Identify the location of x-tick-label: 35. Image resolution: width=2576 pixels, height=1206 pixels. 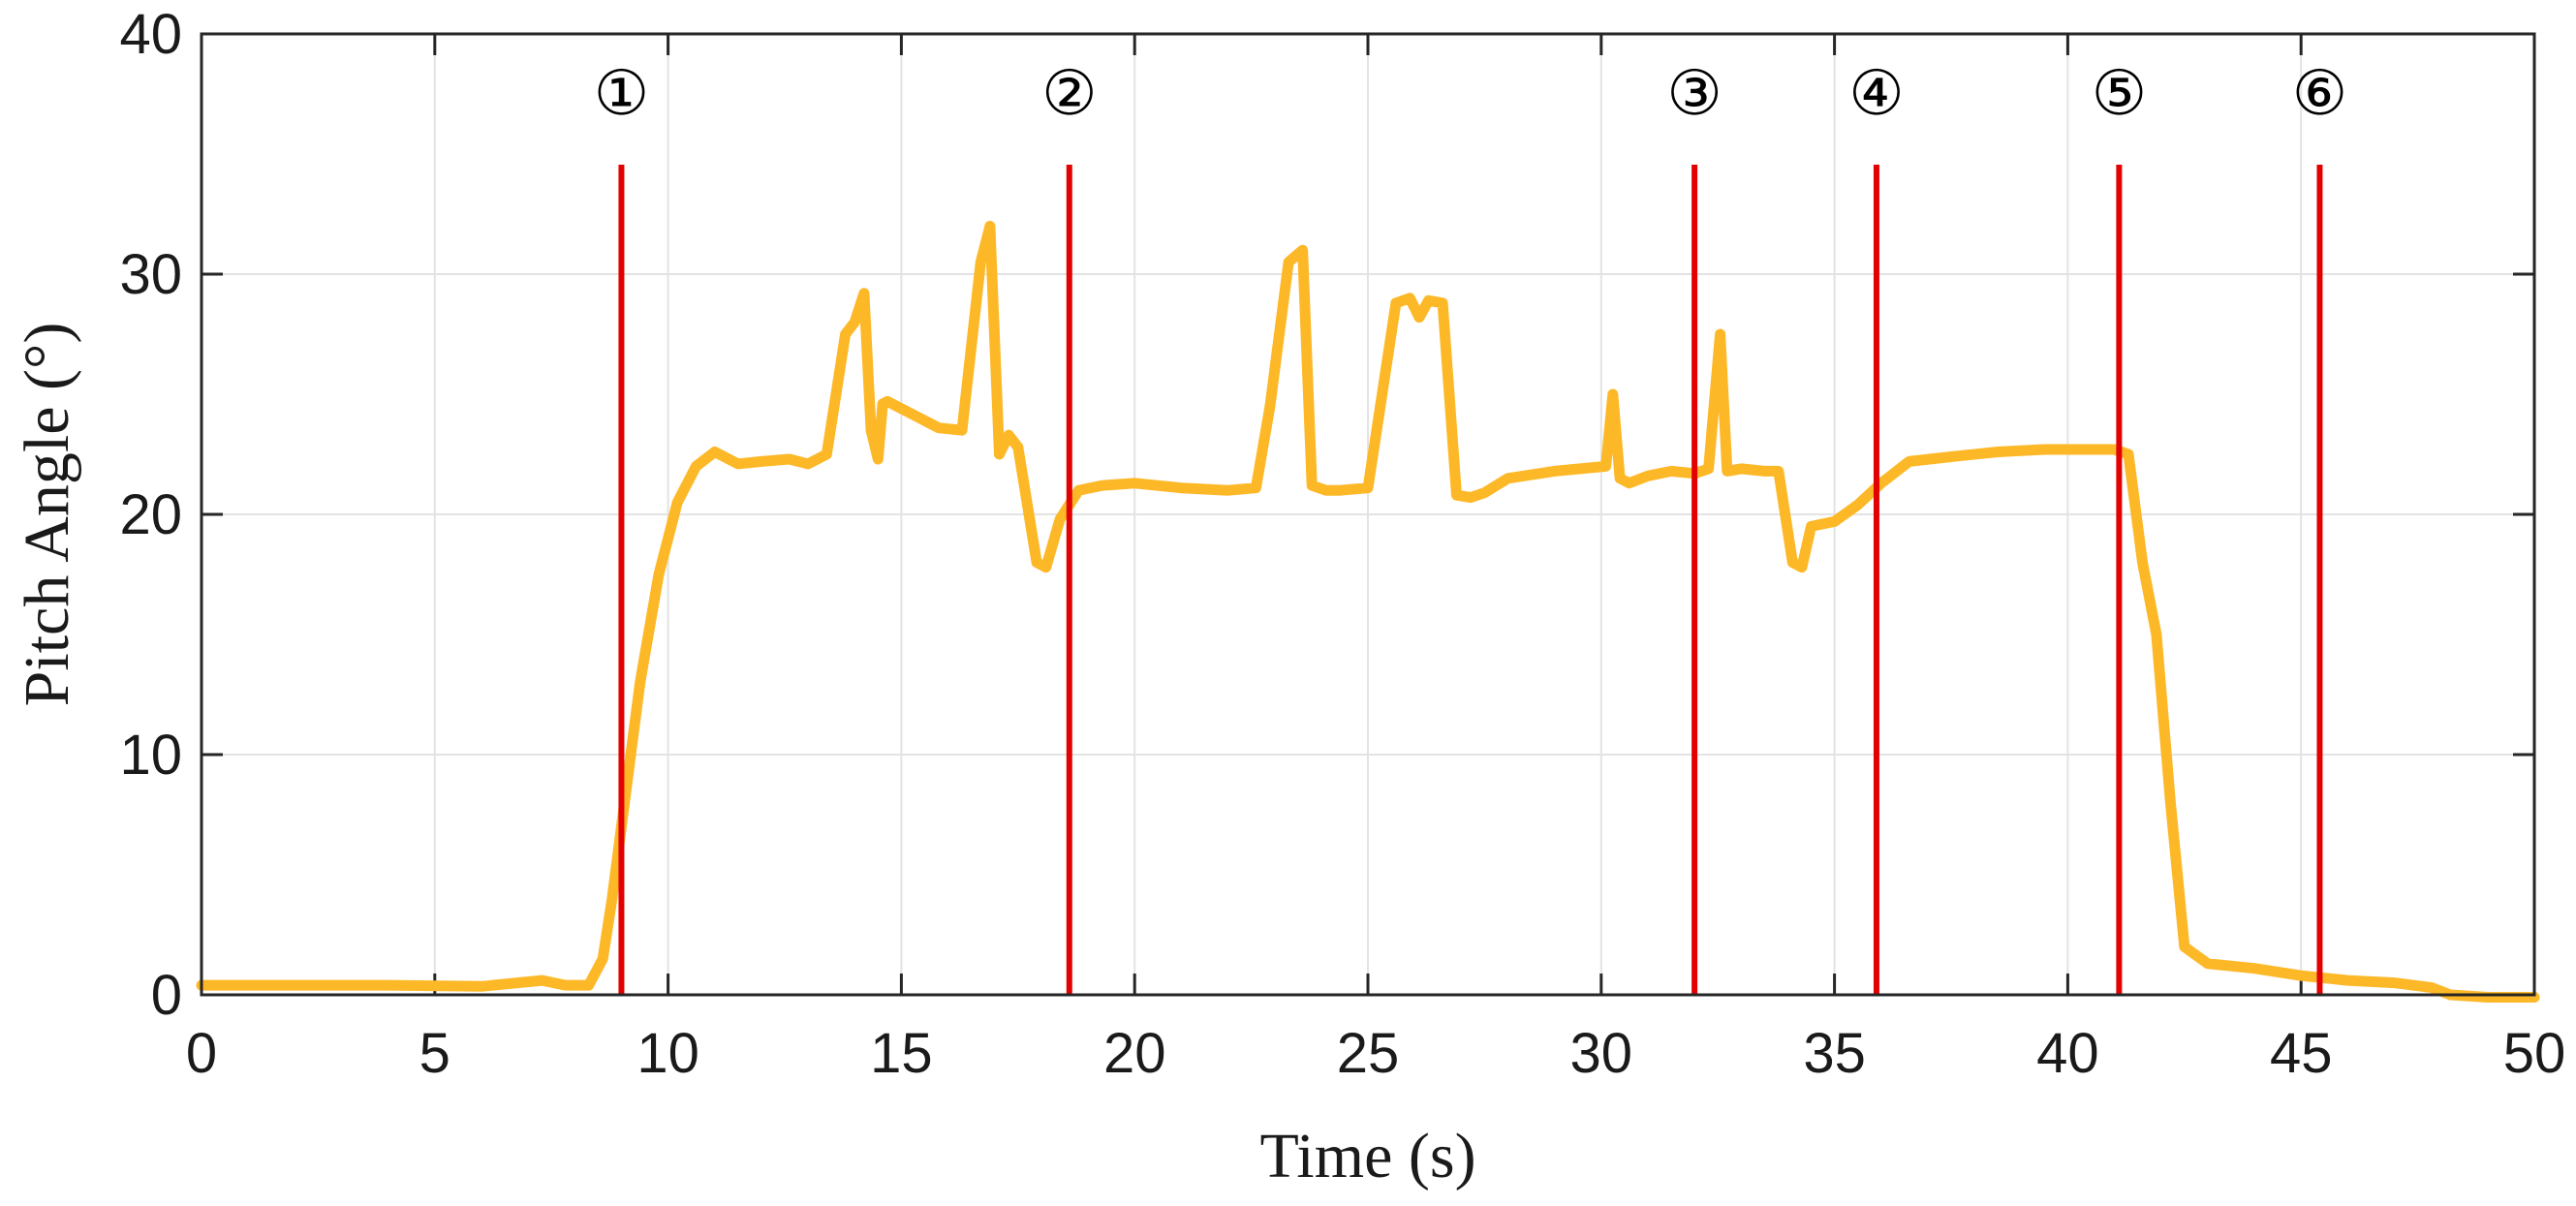
(1834, 1053).